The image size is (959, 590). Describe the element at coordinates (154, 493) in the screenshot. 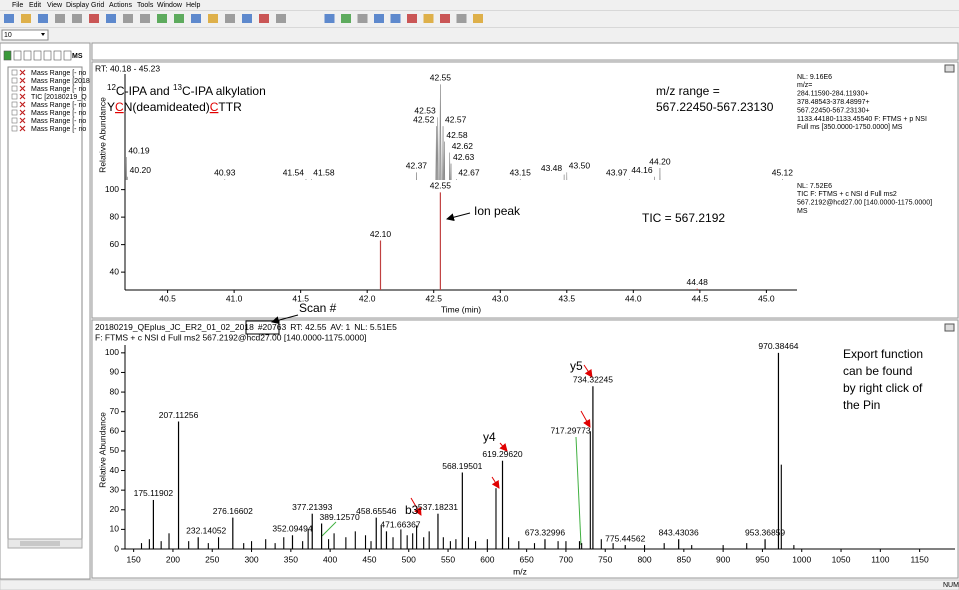

I see `peak-label: 175.11902` at that location.